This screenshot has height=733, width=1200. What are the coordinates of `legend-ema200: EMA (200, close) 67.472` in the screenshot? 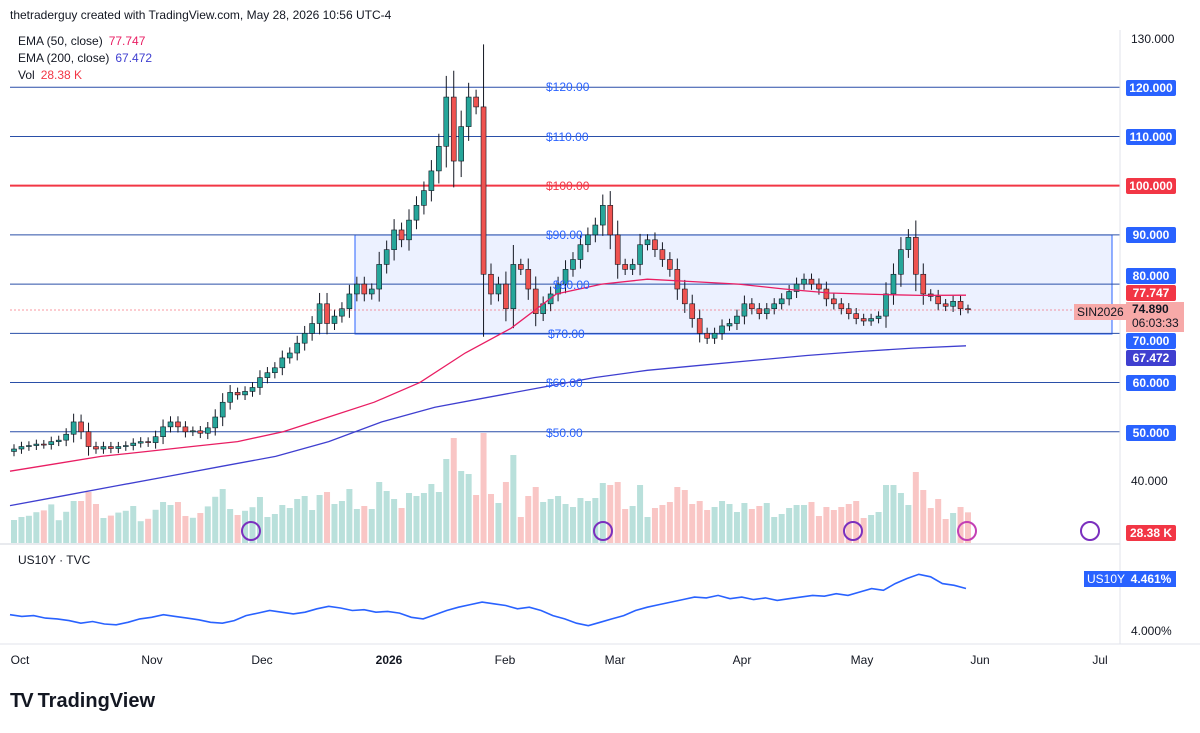 It's located at (85, 58).